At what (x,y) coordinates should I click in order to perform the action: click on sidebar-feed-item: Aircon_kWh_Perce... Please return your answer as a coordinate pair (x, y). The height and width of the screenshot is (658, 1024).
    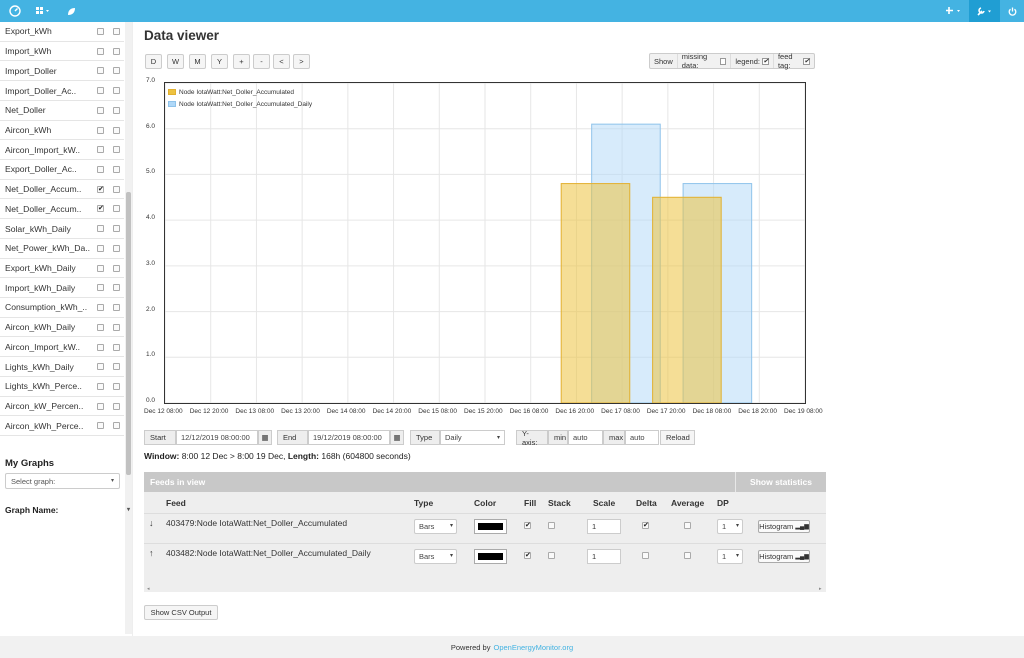
    Looking at the image, I should click on (62, 426).